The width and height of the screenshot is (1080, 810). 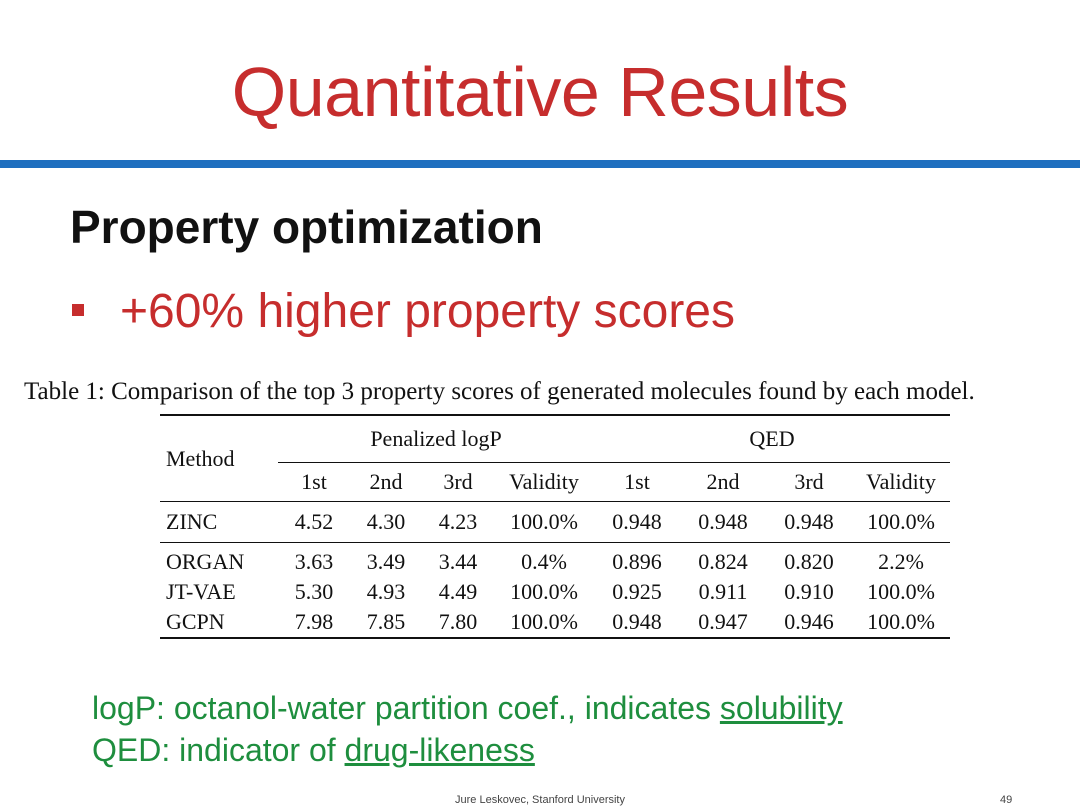 What do you see at coordinates (809, 591) in the screenshot?
I see `table-cell: 0.910` at bounding box center [809, 591].